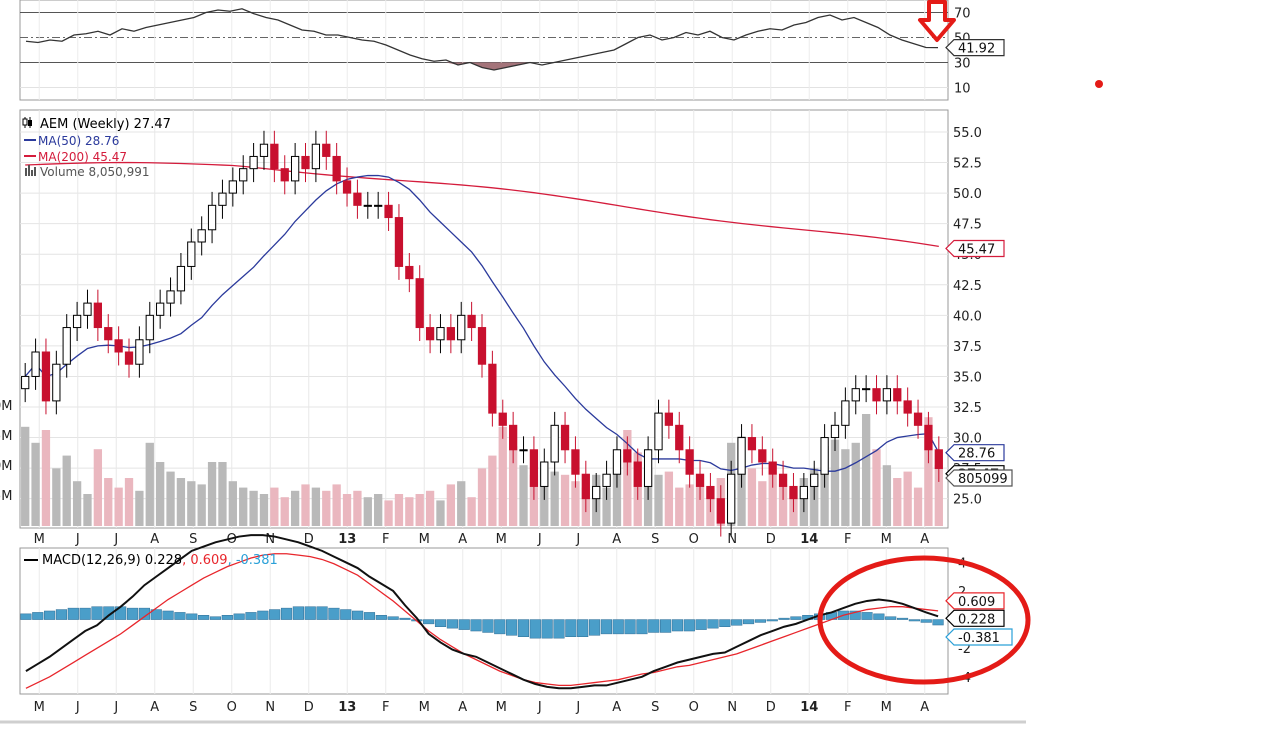  What do you see at coordinates (962, 89) in the screenshot?
I see `rsi-tick-label: 10` at bounding box center [962, 89].